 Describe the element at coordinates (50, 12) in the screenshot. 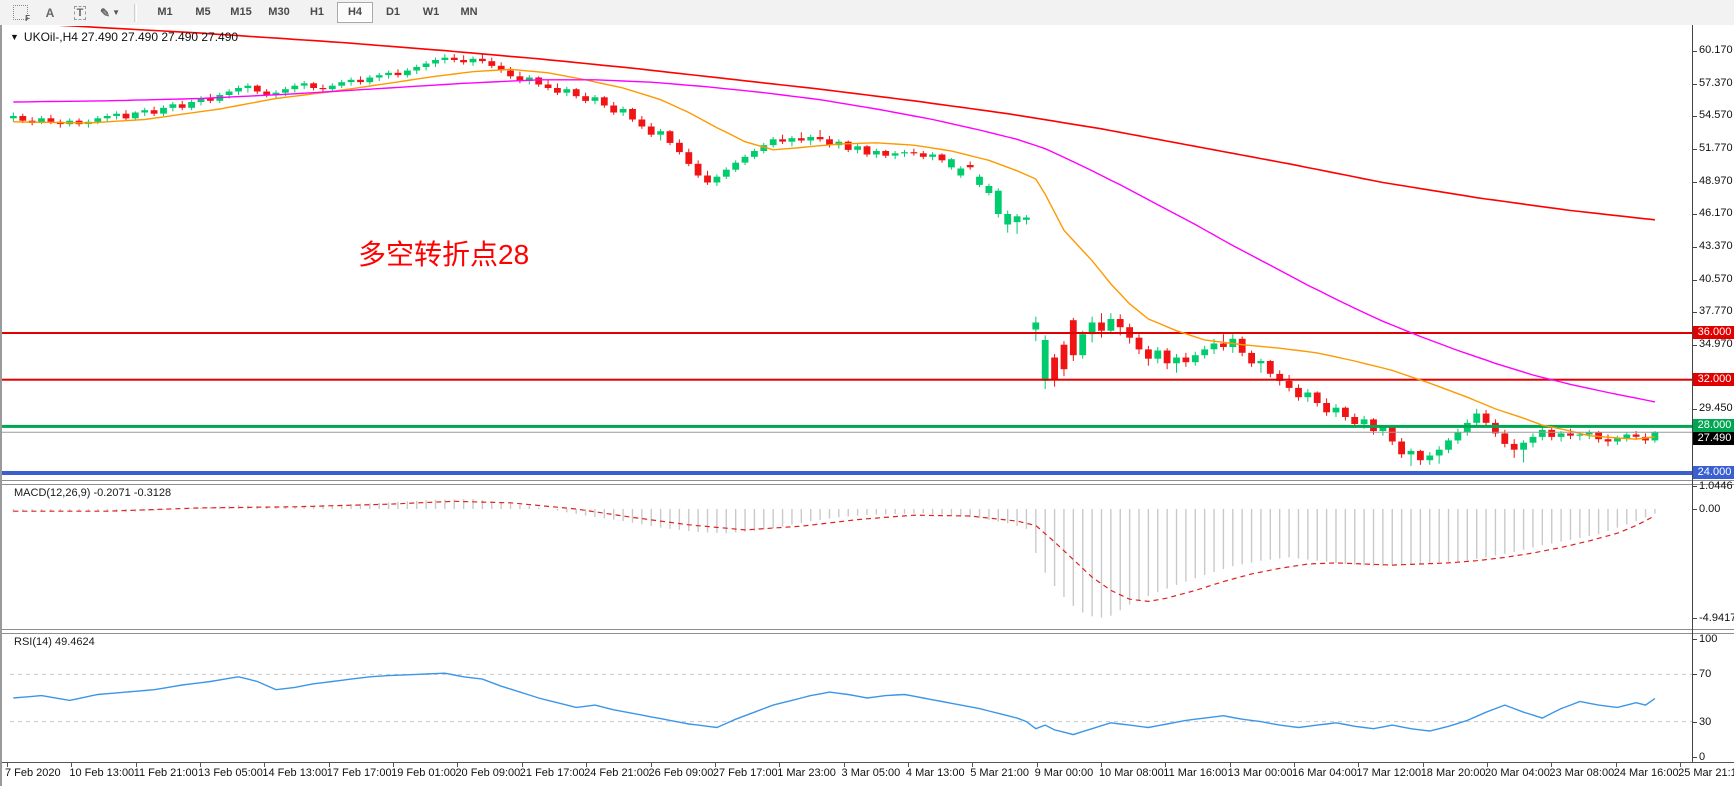

I see `text-label-icon: A` at that location.